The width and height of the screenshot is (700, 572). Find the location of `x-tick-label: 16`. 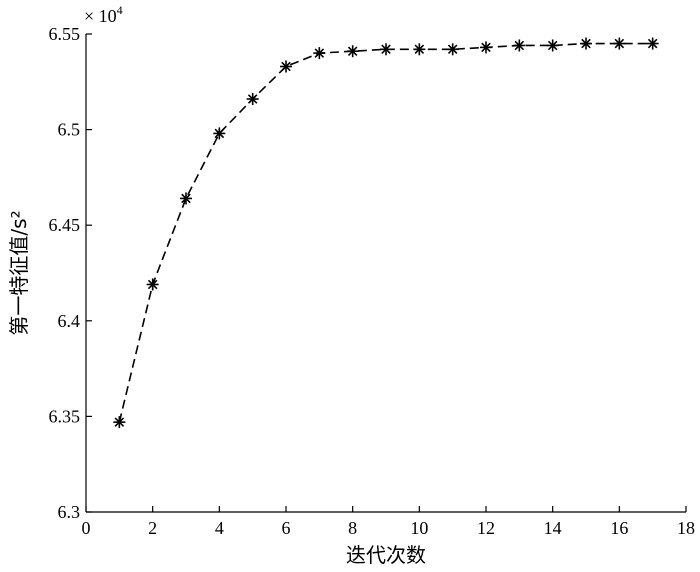

x-tick-label: 16 is located at coordinates (619, 528).